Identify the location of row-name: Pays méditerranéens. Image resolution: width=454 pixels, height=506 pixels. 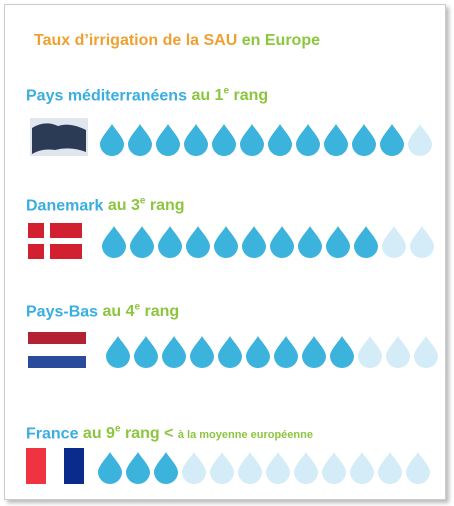
(106, 96).